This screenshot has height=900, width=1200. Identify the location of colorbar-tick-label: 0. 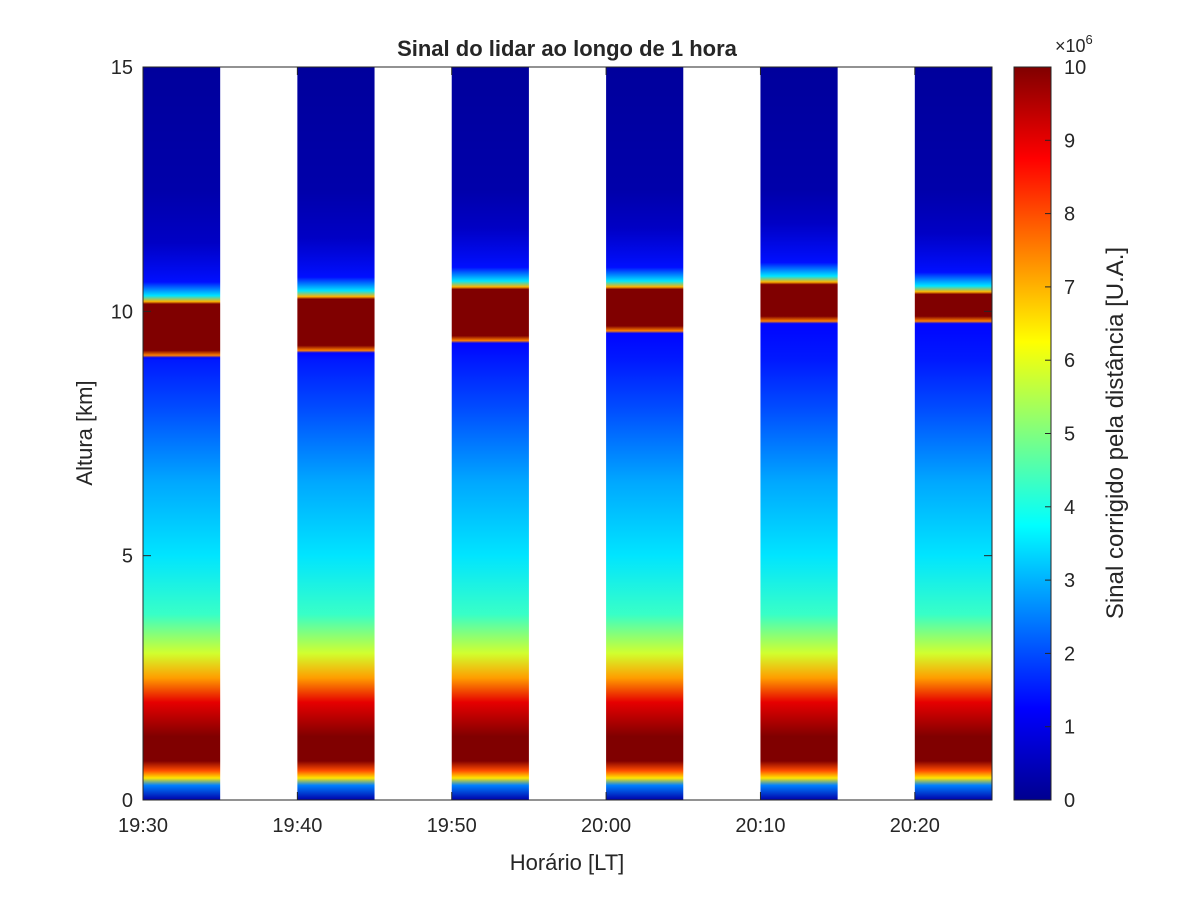
(1069, 801).